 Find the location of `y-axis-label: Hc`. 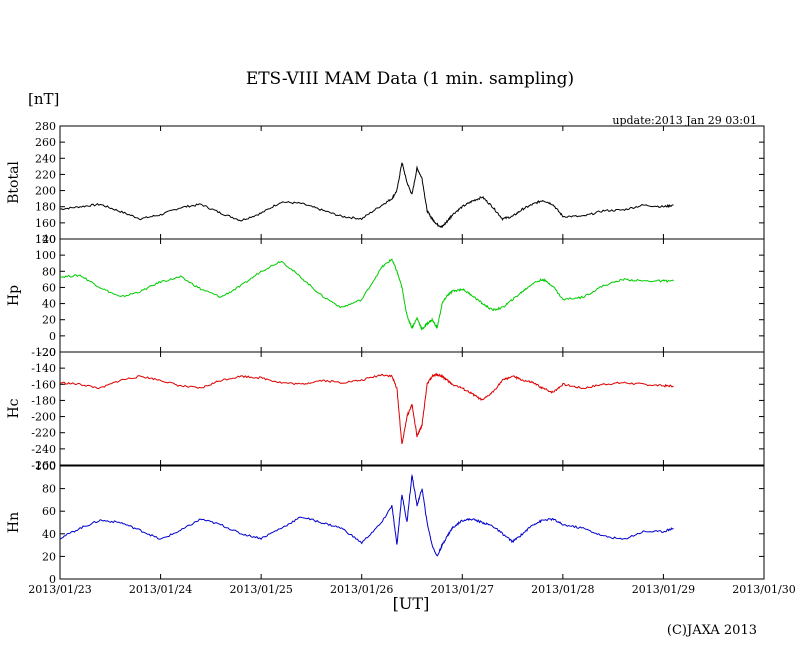

y-axis-label: Hc is located at coordinates (14, 408).